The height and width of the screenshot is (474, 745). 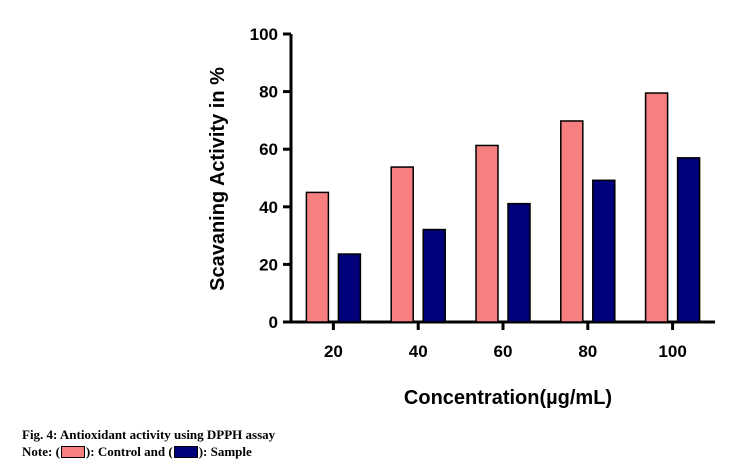 I want to click on y-tick-label: 40, so click(x=268, y=207).